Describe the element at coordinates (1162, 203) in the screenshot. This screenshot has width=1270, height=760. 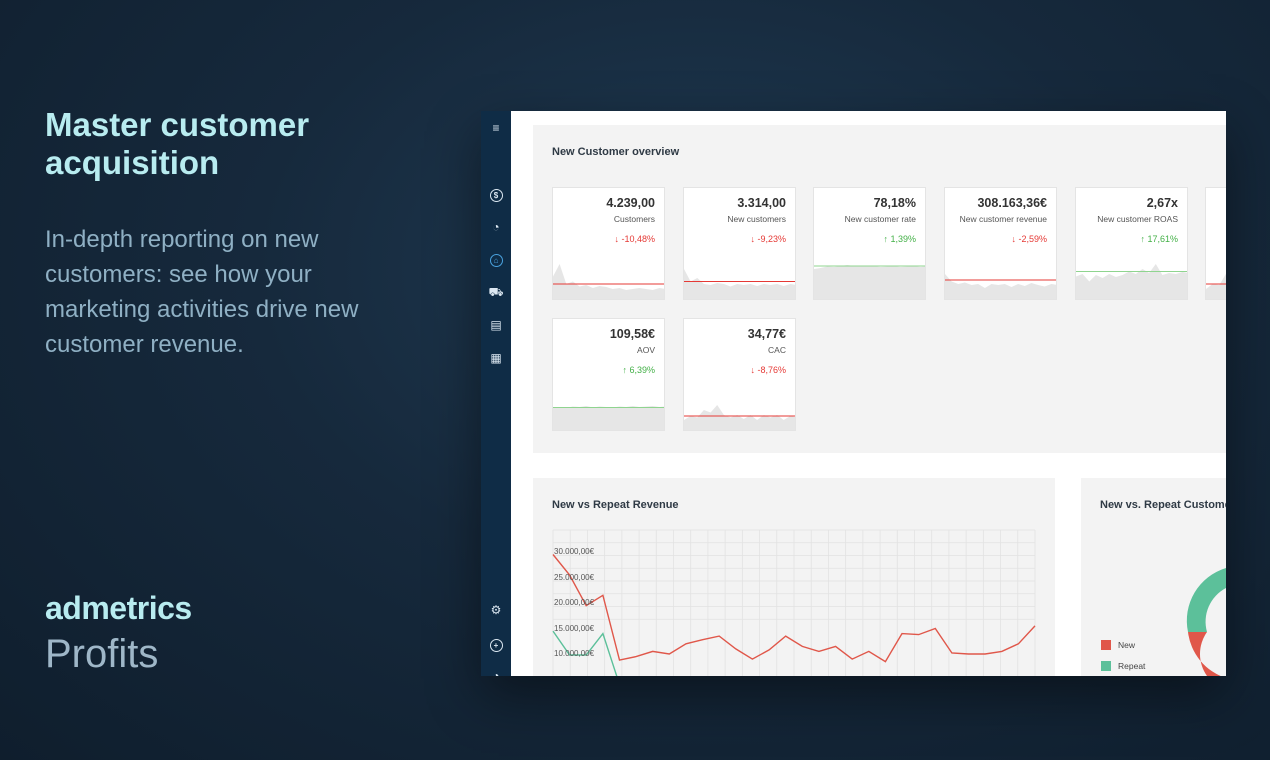
I see `kpi-value: 2,67x` at that location.